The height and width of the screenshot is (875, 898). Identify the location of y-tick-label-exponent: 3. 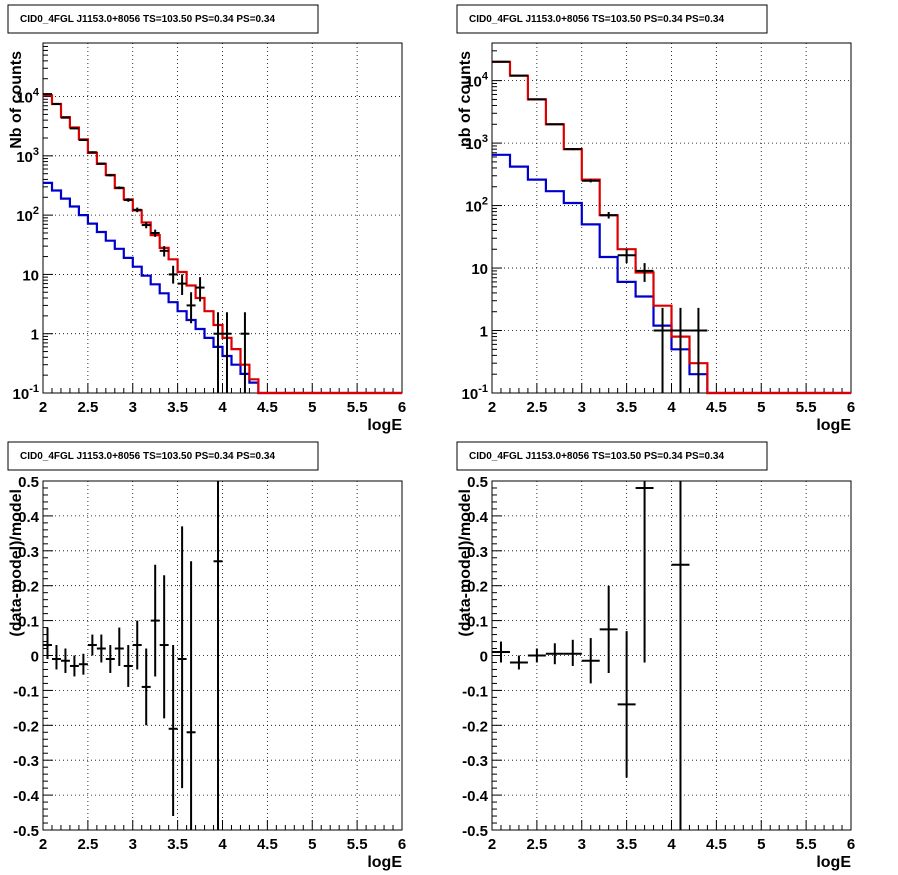
(36, 152).